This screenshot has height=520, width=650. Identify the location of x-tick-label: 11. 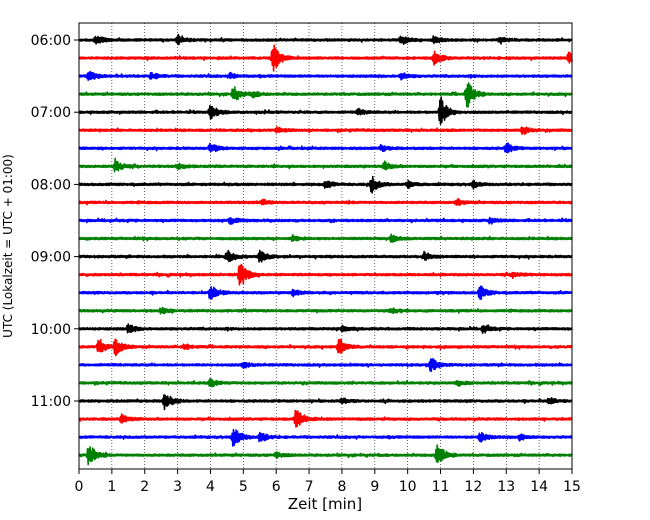
(441, 487).